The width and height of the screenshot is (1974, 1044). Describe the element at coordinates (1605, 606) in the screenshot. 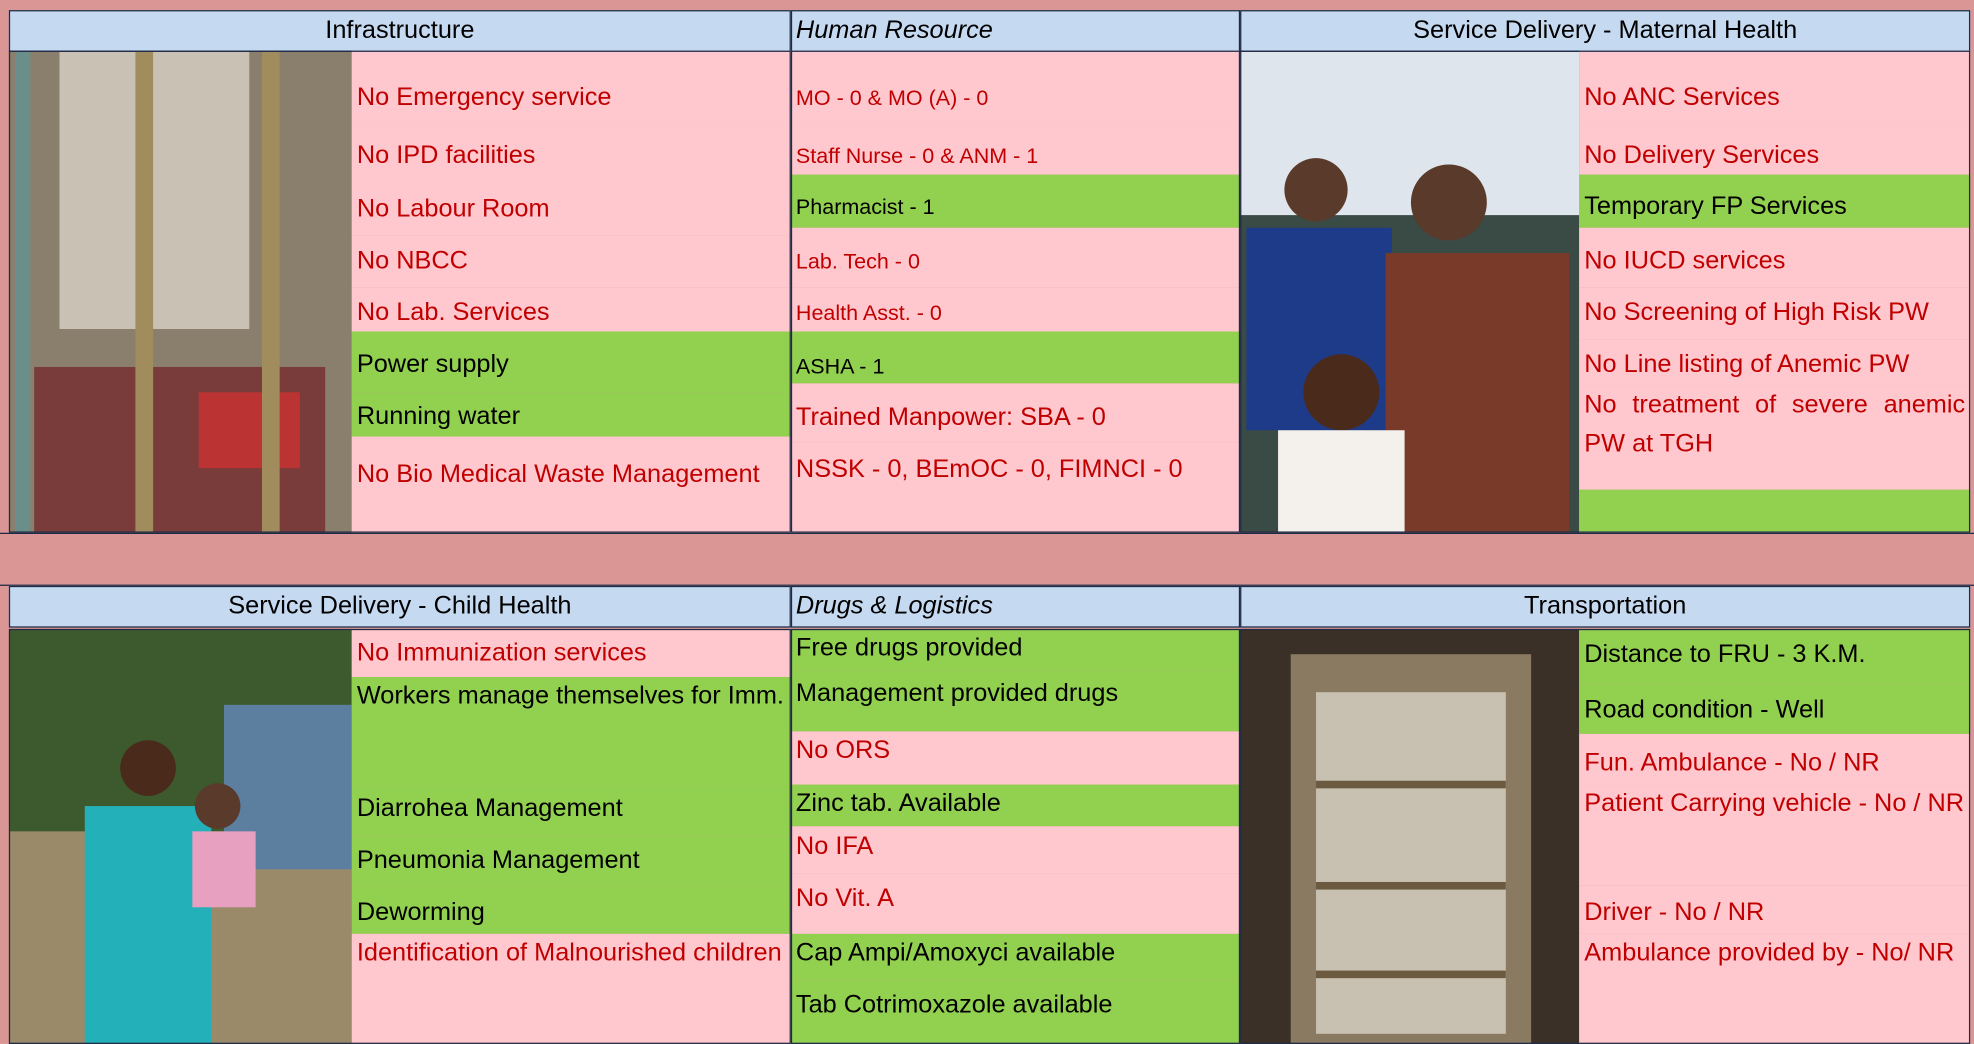

I see `panel-title: Transportation` at that location.